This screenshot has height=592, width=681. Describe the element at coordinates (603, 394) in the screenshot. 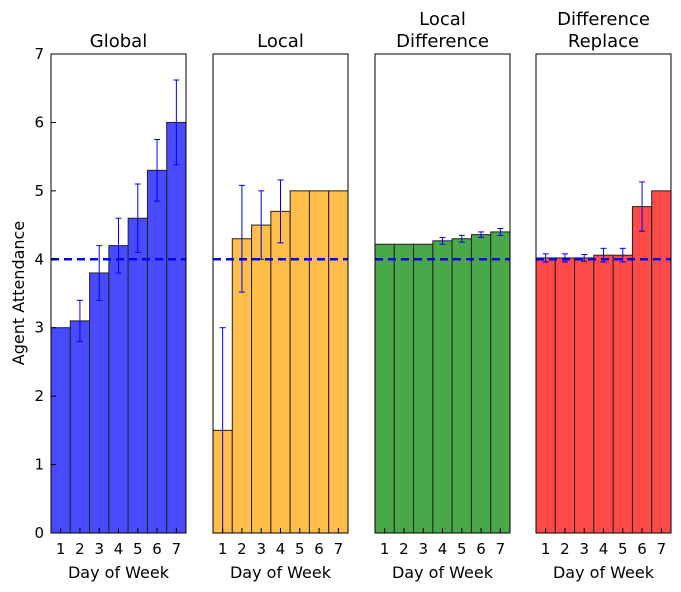

I see `bar-panel4-day4` at that location.